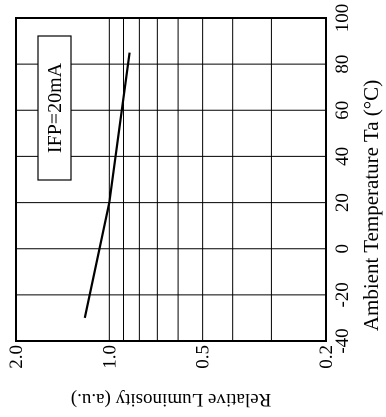 Image resolution: width=386 pixels, height=417 pixels. I want to click on y-axis-title: Relative Luminosity (a.u.), so click(171, 399).